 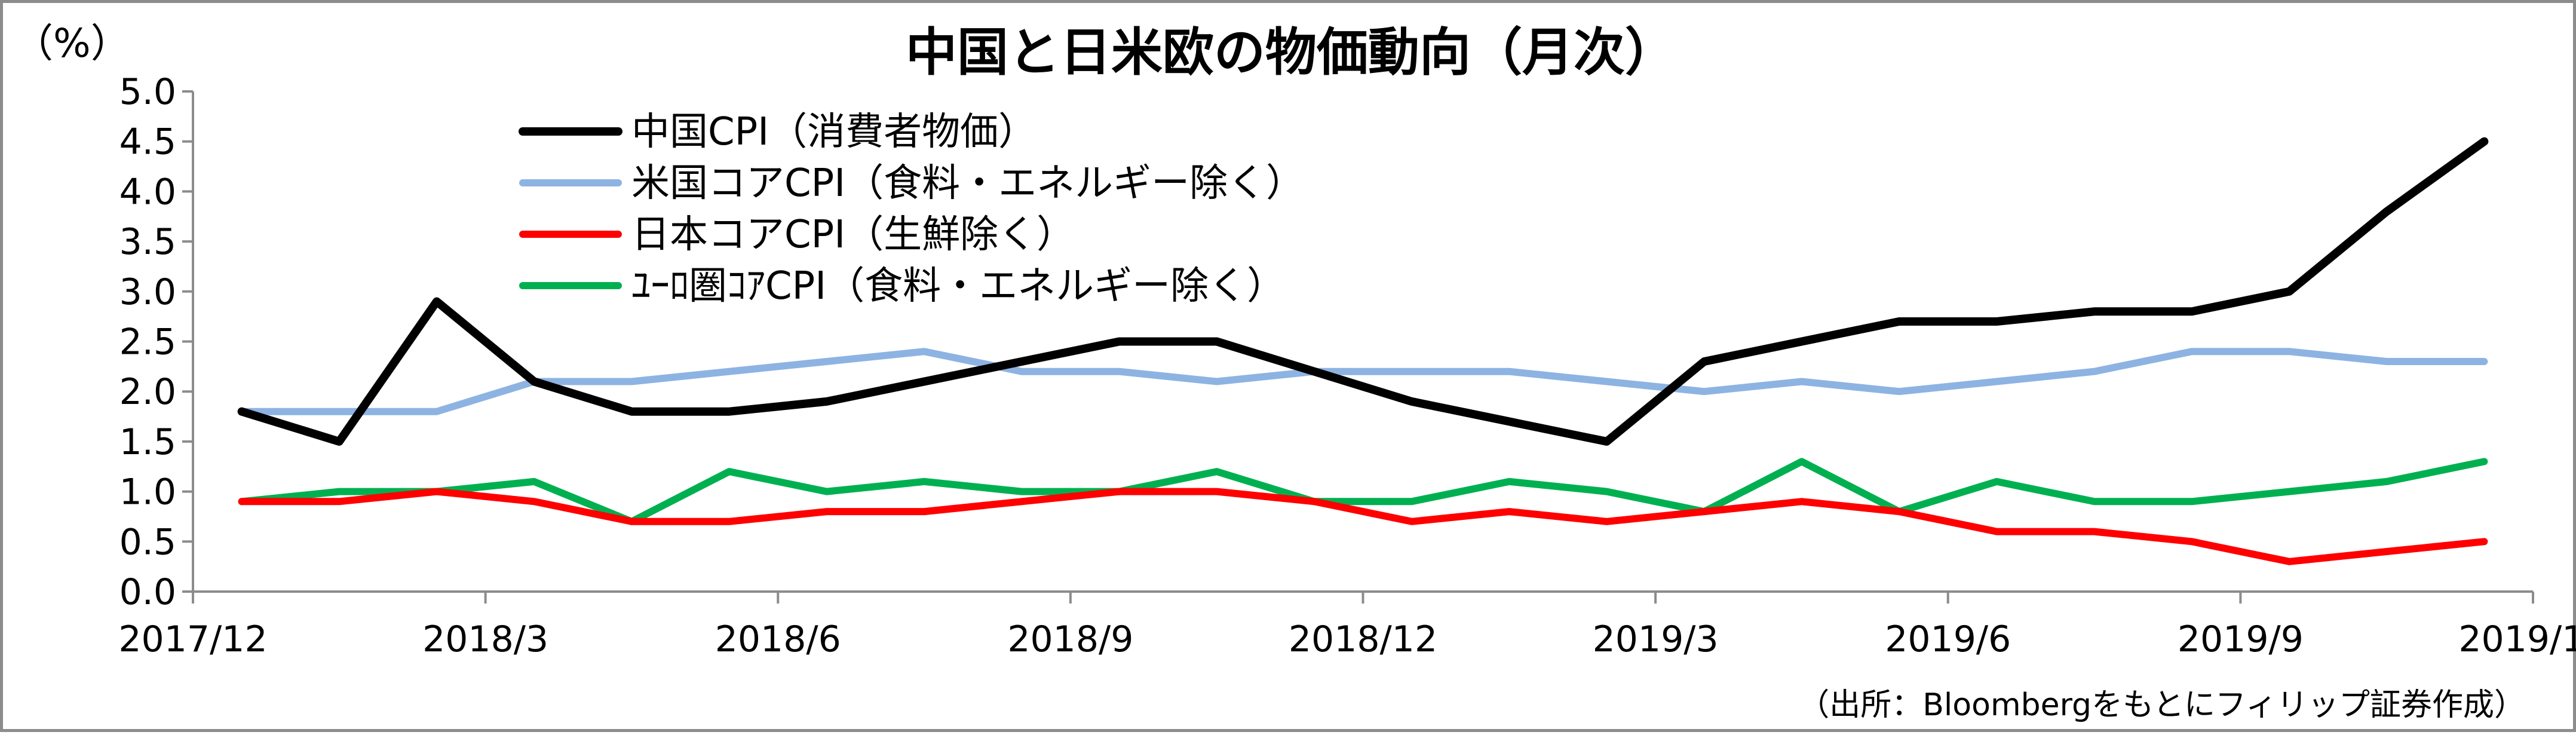 What do you see at coordinates (147, 492) in the screenshot?
I see `y-tick-label: 1.0` at bounding box center [147, 492].